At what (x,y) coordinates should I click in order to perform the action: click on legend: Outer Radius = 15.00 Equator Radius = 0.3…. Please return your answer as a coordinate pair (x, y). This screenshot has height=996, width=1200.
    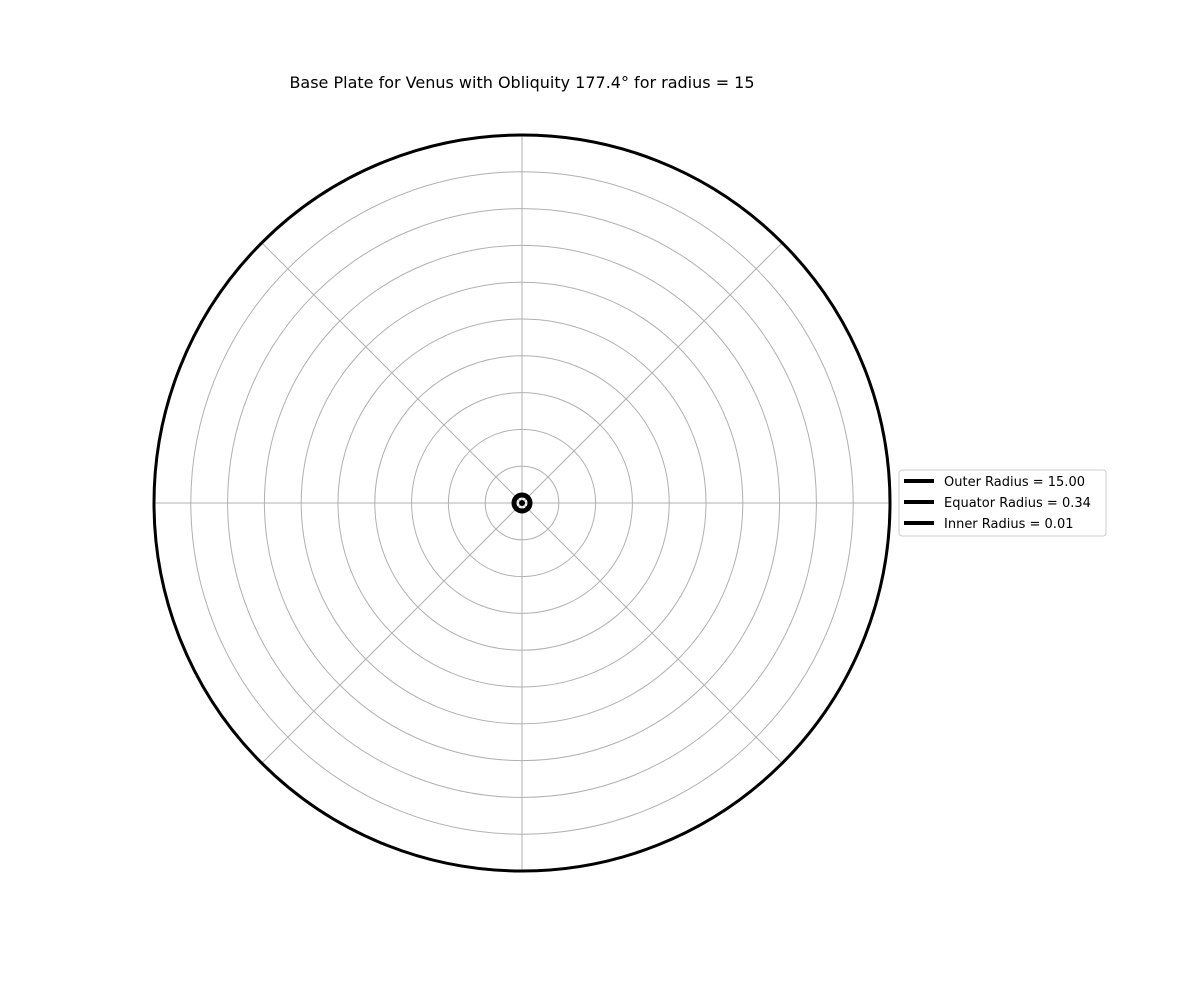
    Looking at the image, I should click on (1002, 503).